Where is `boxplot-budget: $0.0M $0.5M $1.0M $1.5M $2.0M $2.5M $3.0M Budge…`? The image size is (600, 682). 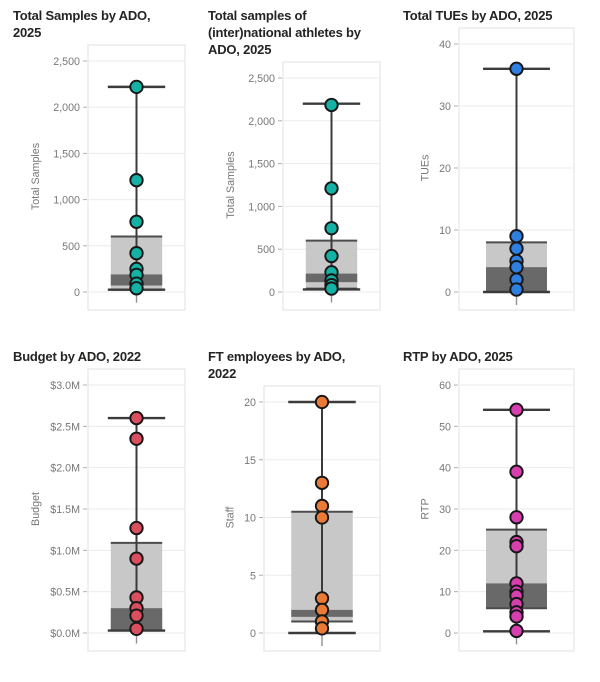
boxplot-budget: $0.0M $0.5M $1.0M $1.5M $2.0M $2.5M $3.0M Budge… is located at coordinates (101, 510).